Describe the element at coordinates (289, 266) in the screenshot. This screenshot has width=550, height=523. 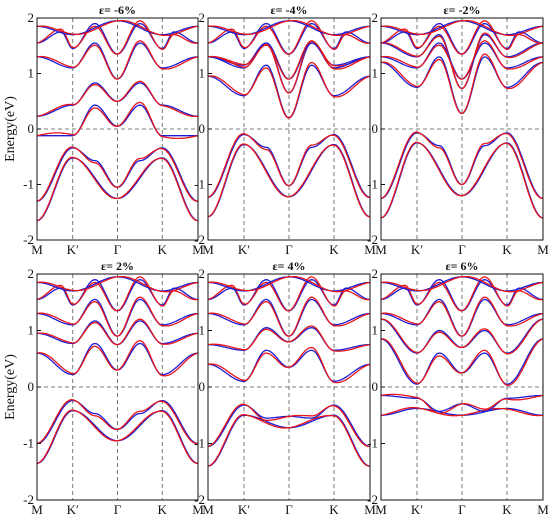
I see `panel-title: ε= 4%` at that location.